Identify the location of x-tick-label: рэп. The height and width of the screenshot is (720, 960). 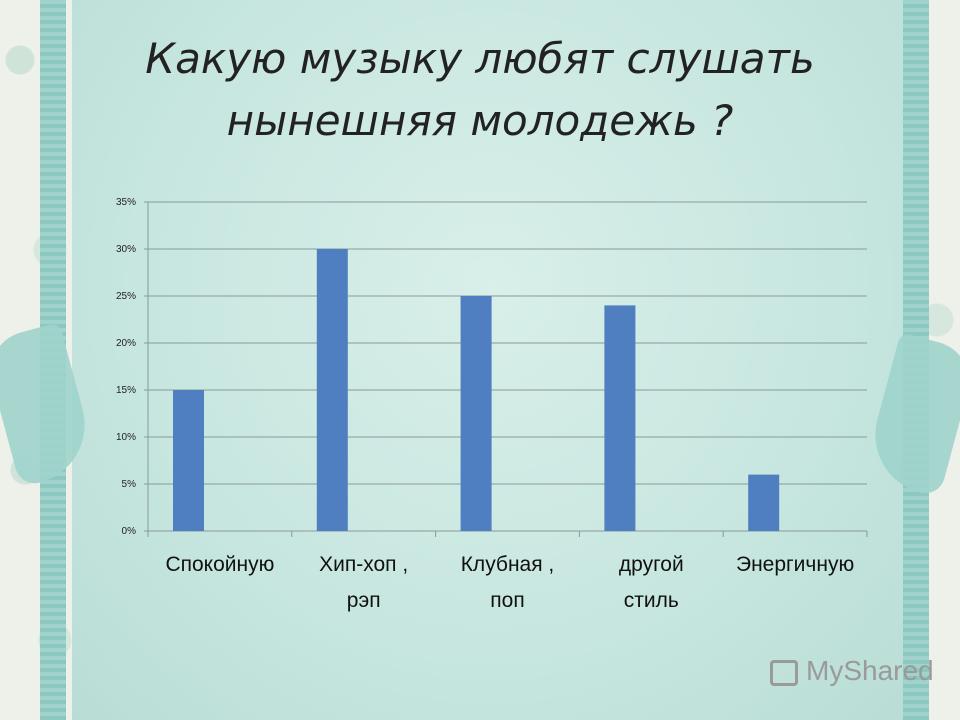
(364, 600).